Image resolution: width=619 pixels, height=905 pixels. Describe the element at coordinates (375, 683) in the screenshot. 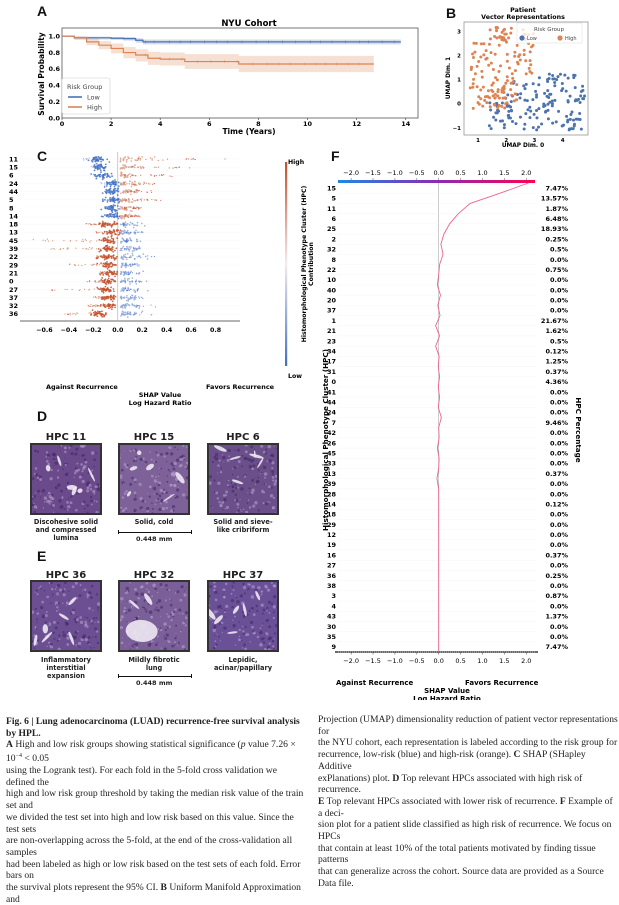

I see `left-annotation: Against Recurrence` at that location.